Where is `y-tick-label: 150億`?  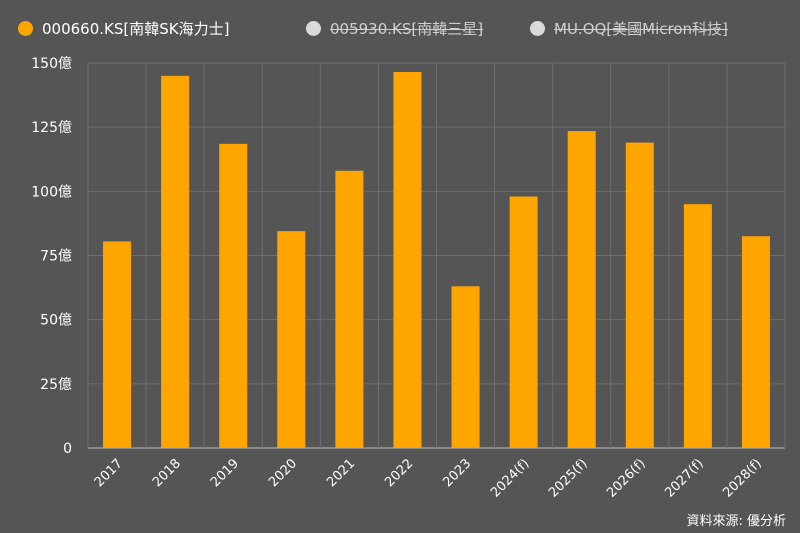
y-tick-label: 150億 is located at coordinates (51, 64).